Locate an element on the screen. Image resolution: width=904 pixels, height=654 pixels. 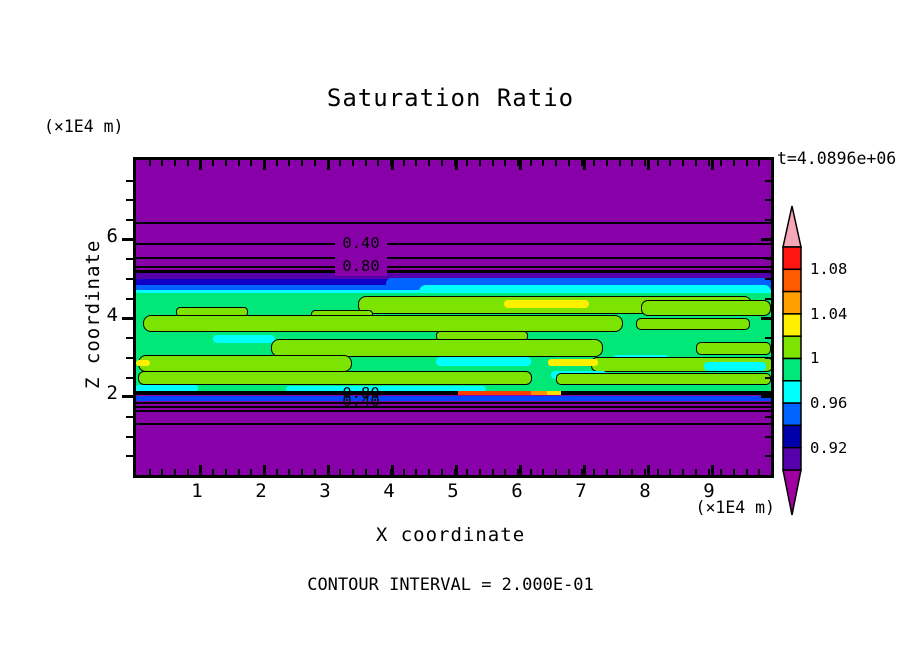
colorbar-value-label: 1 is located at coordinates (815, 358).